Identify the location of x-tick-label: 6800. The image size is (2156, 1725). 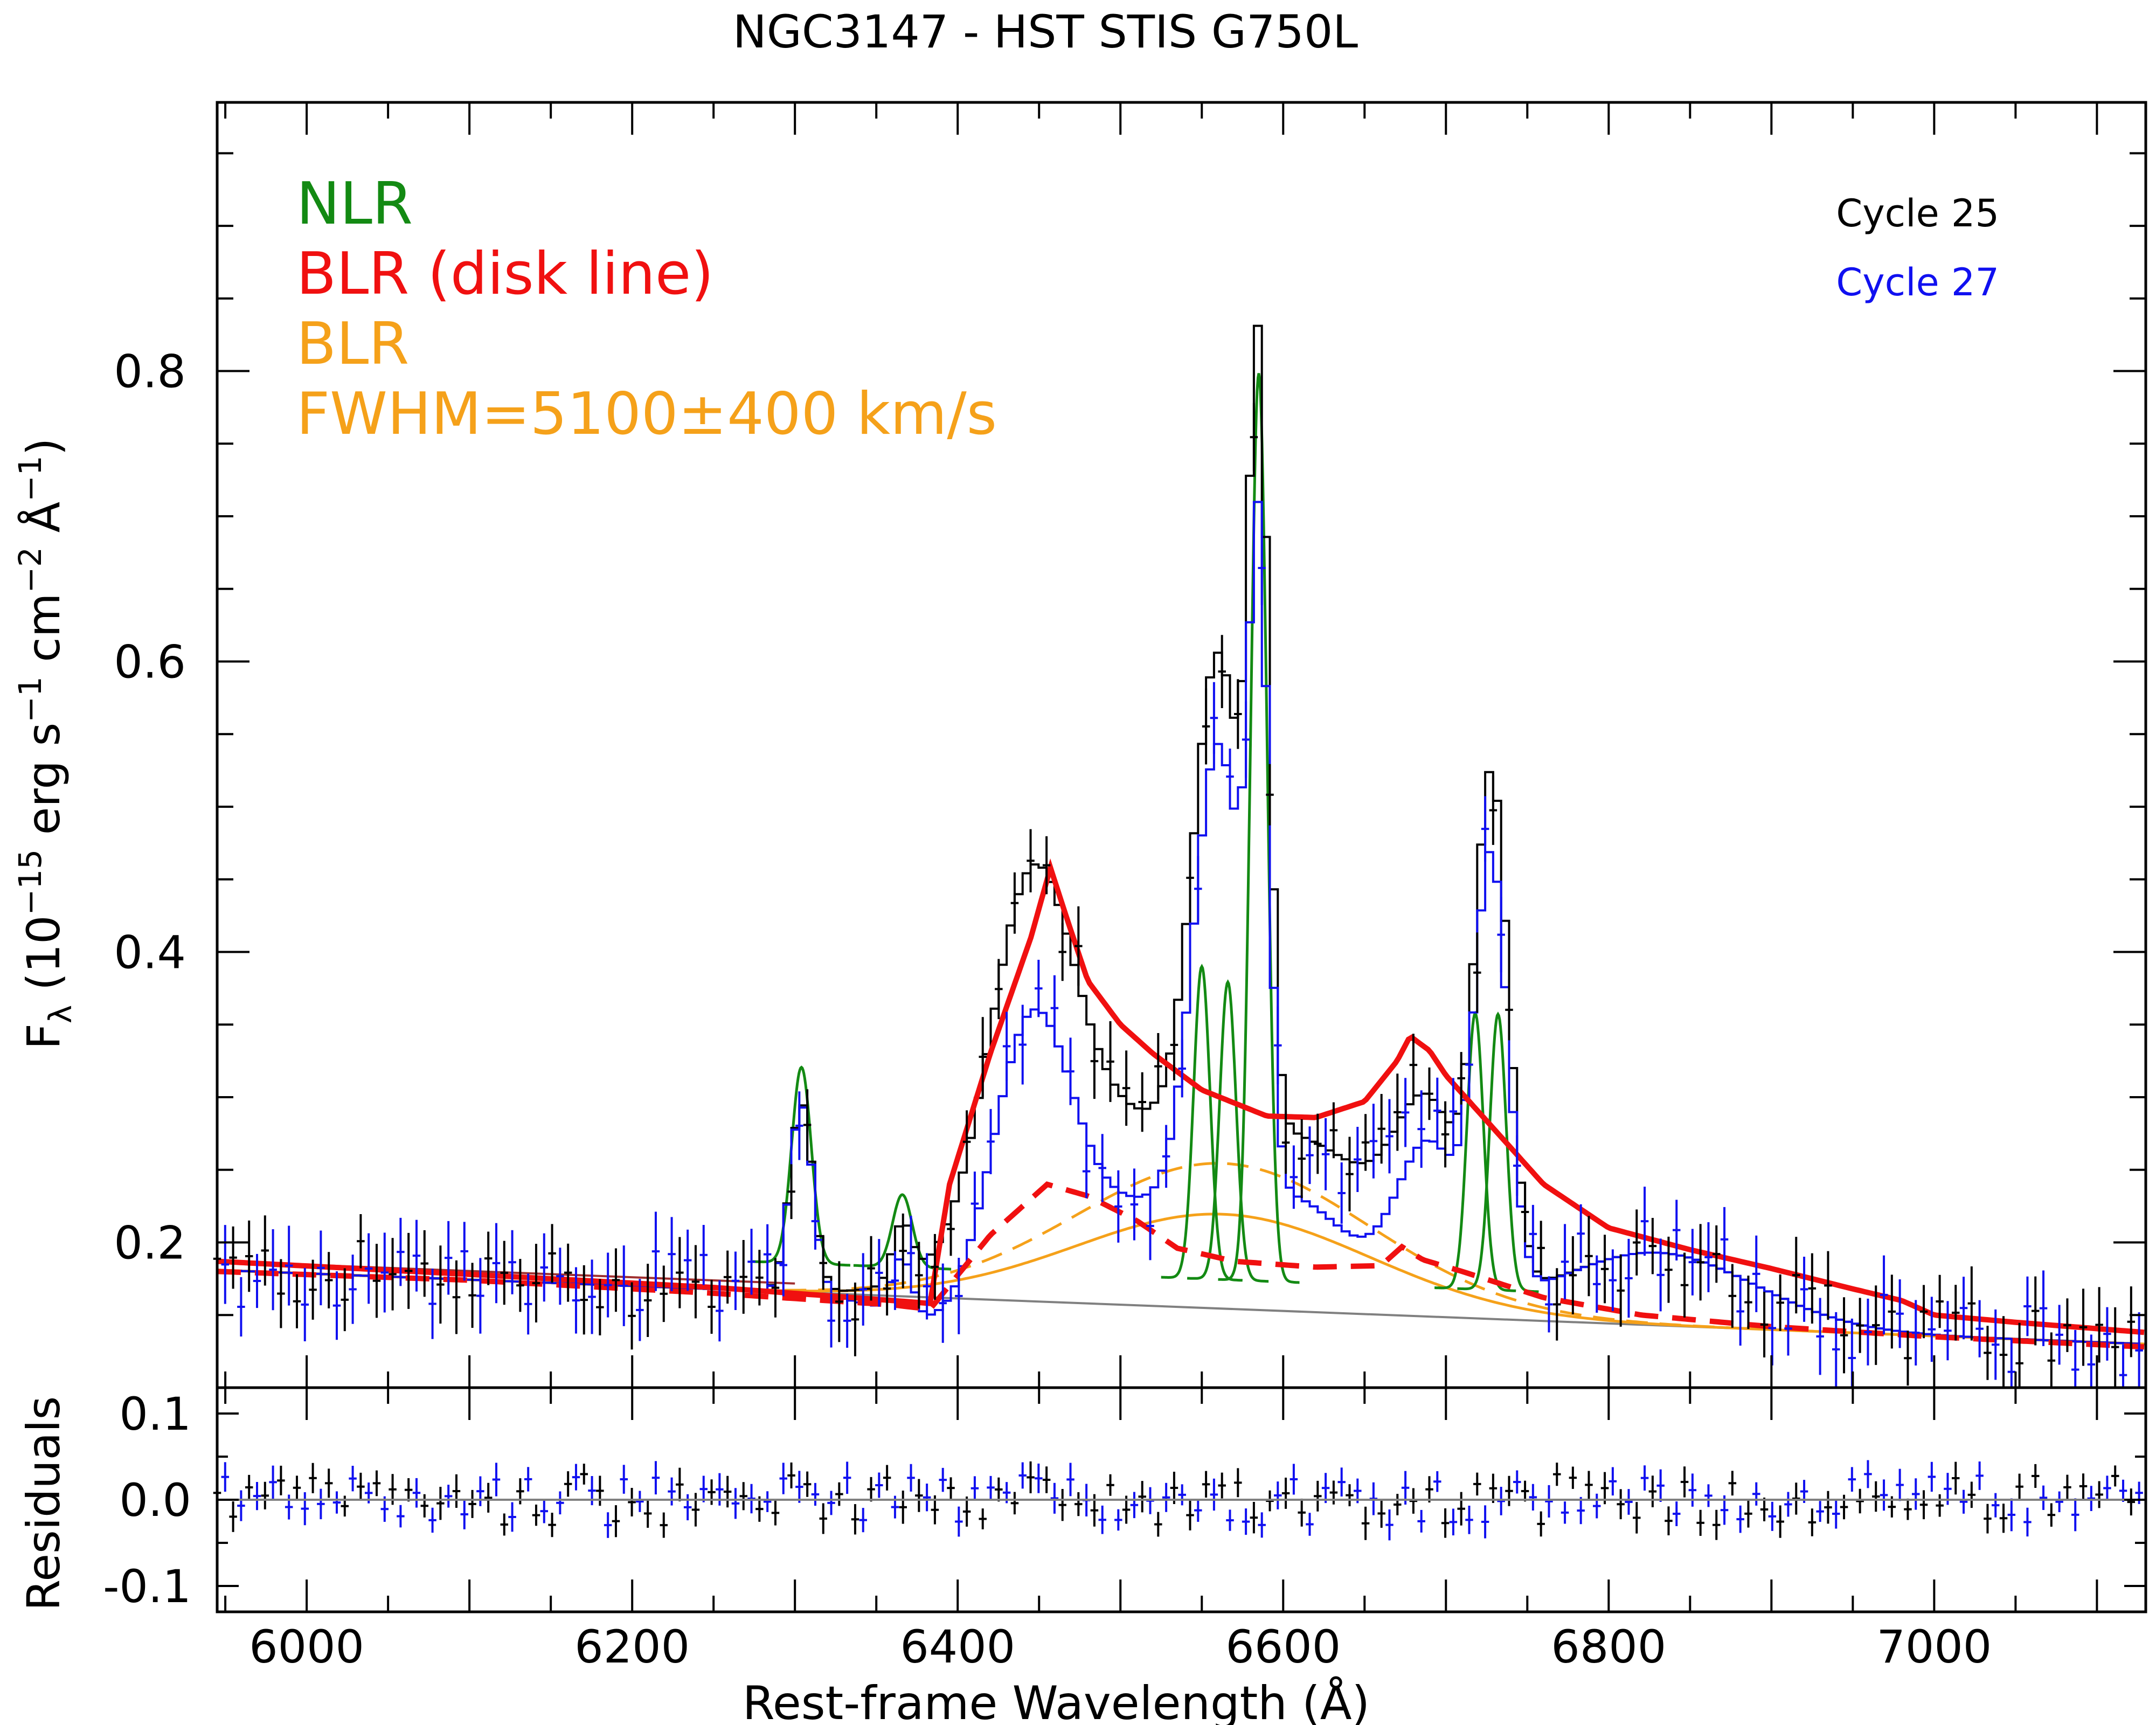
(1609, 1647).